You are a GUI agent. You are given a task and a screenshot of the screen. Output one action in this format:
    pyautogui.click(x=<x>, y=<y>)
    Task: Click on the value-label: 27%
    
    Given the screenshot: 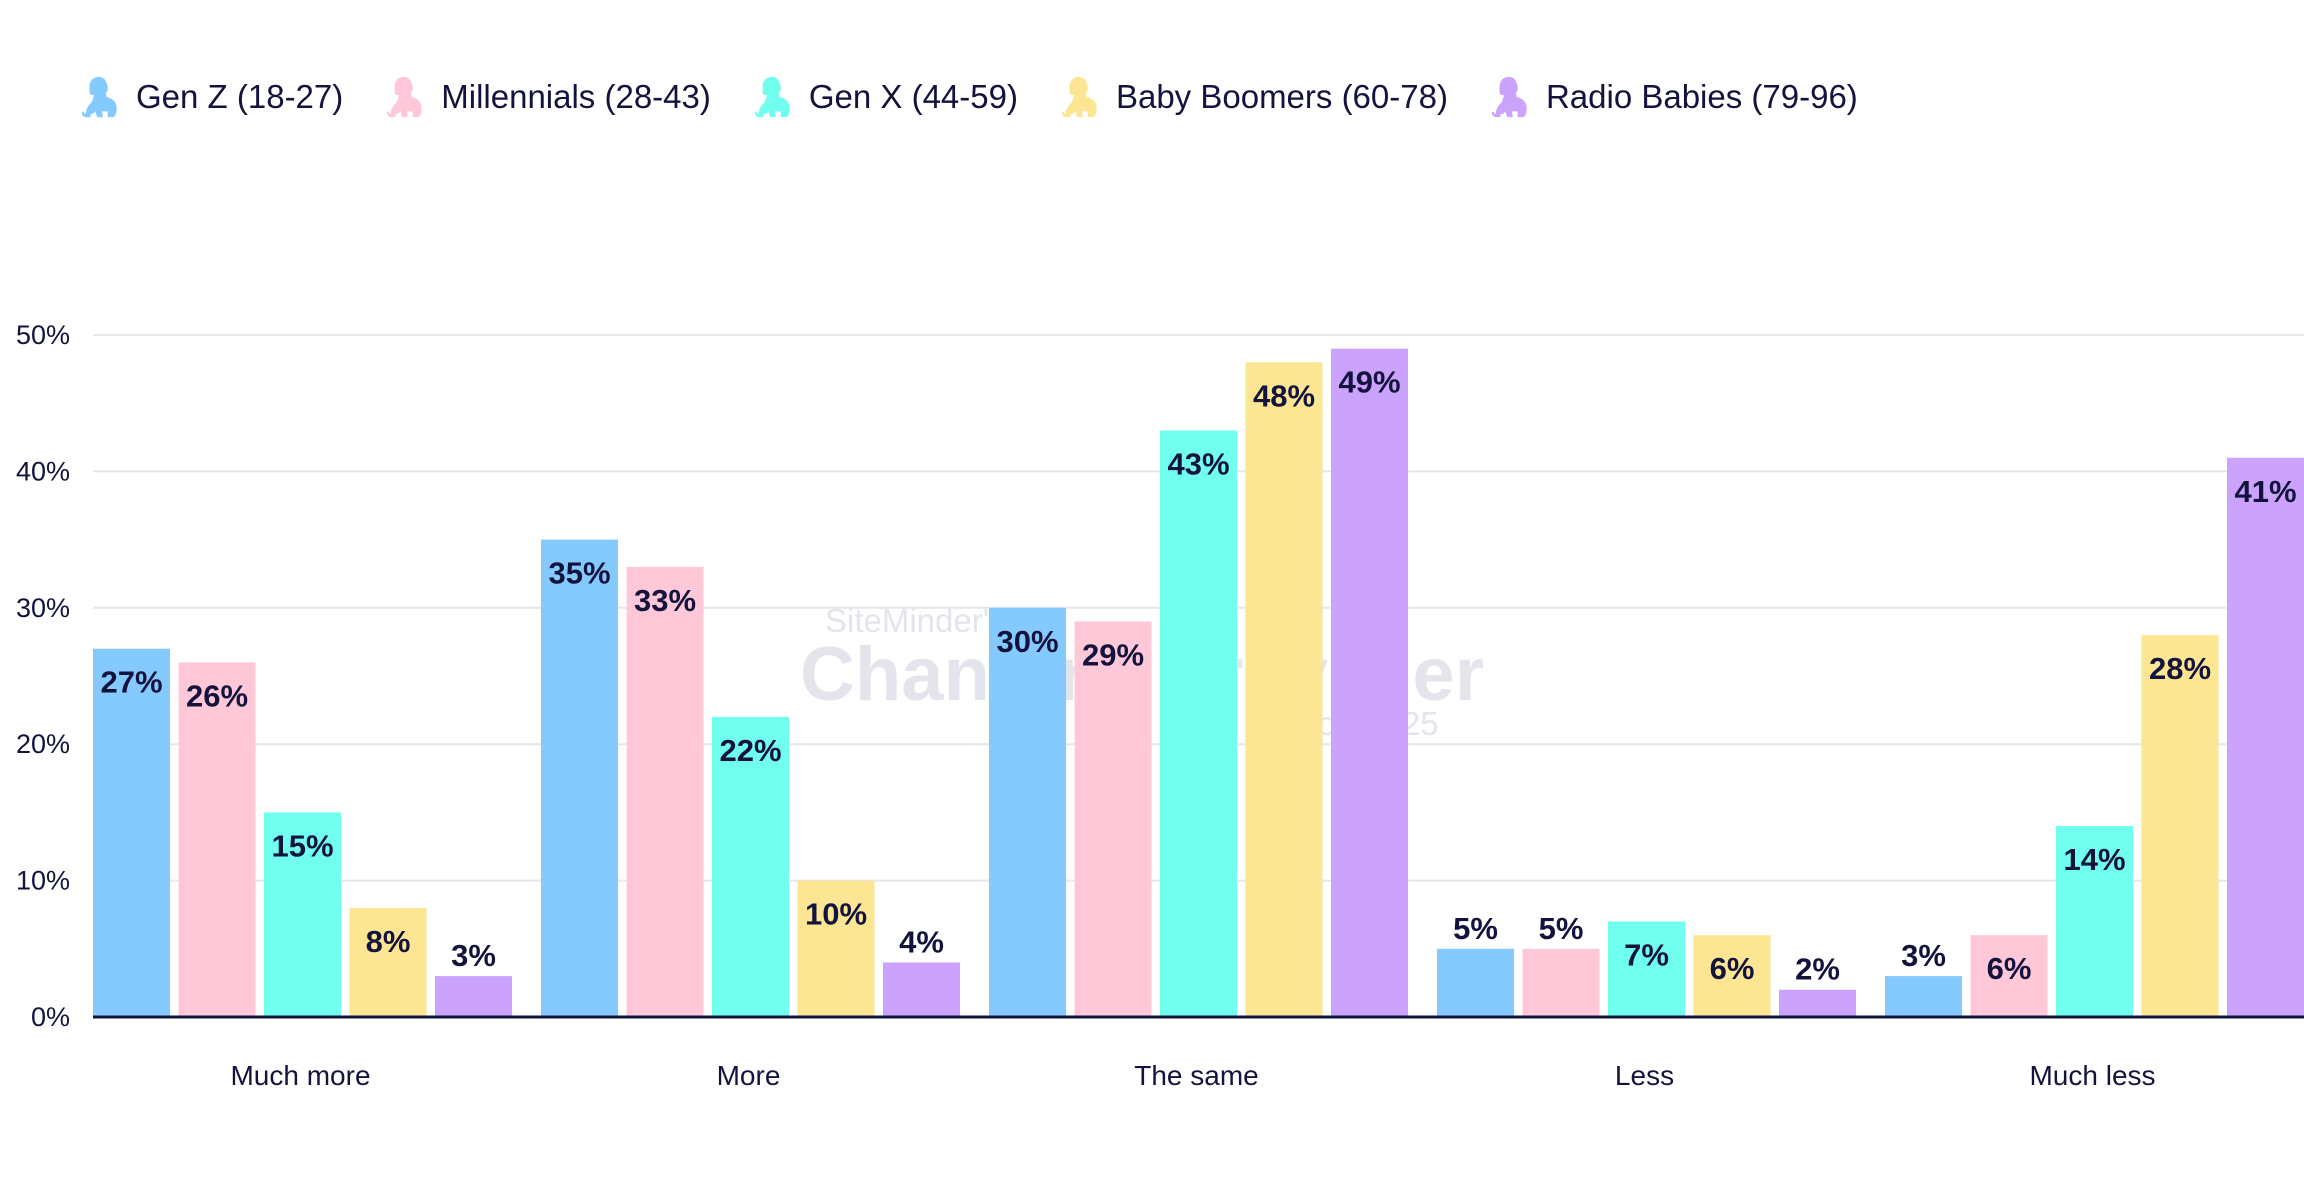 What is the action you would take?
    pyautogui.click(x=131, y=682)
    